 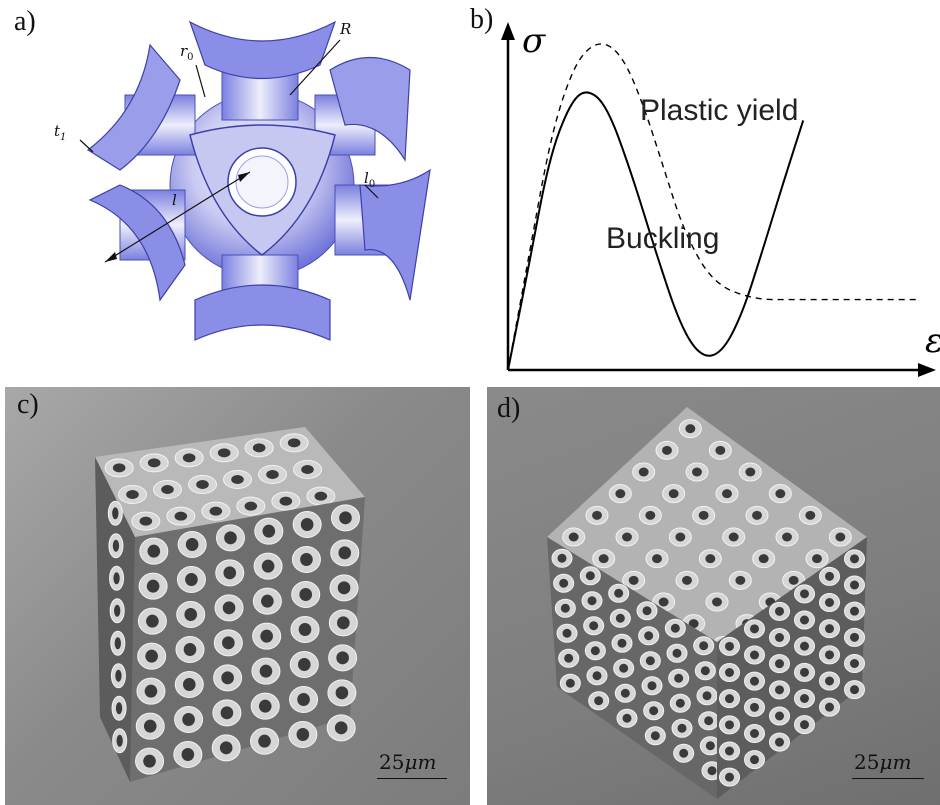 I want to click on symbol-l0: l0, so click(x=369, y=179).